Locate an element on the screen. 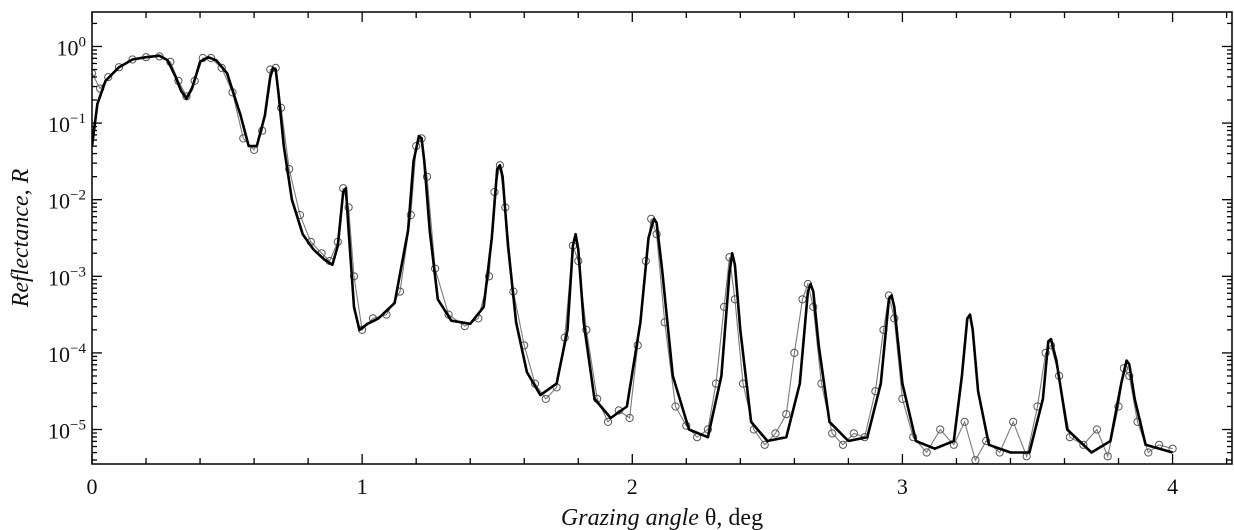 Image resolution: width=1234 pixels, height=530 pixels. x-tick-label-2: 2 is located at coordinates (632, 486).